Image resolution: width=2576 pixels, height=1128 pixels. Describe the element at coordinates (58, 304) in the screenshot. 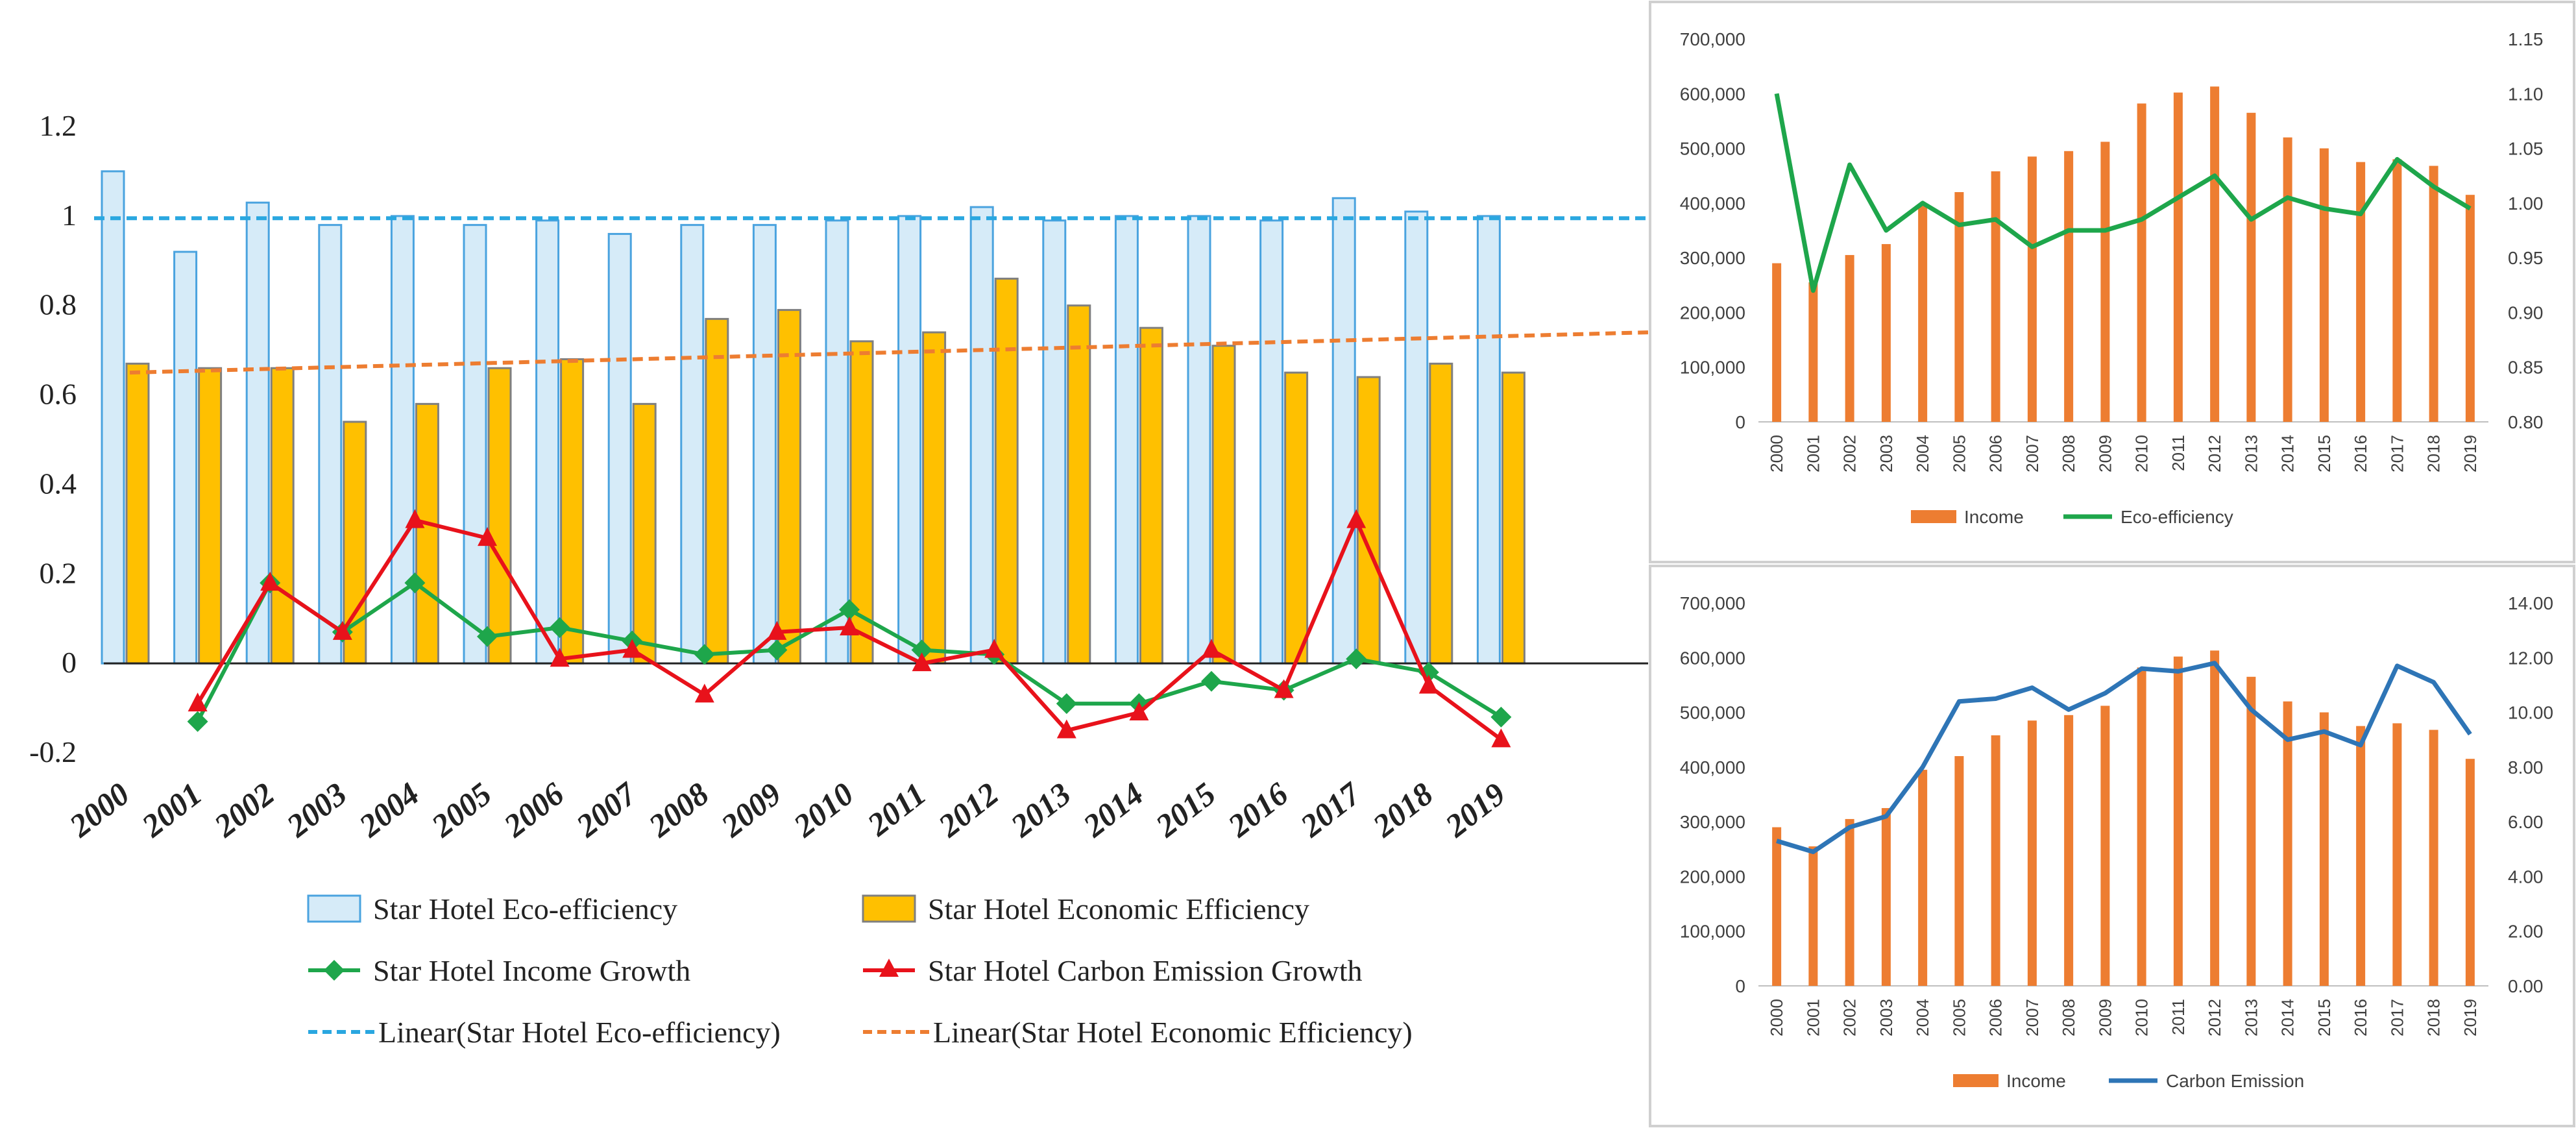

I see `y-tick-label: 0.8` at that location.